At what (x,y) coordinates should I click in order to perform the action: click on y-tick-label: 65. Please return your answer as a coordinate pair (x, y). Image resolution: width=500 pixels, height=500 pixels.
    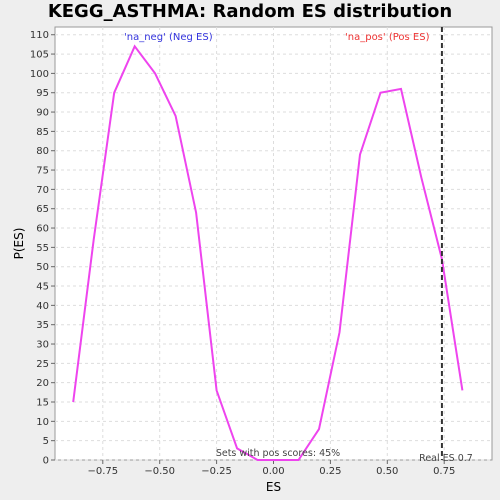
    Looking at the image, I should click on (42, 209).